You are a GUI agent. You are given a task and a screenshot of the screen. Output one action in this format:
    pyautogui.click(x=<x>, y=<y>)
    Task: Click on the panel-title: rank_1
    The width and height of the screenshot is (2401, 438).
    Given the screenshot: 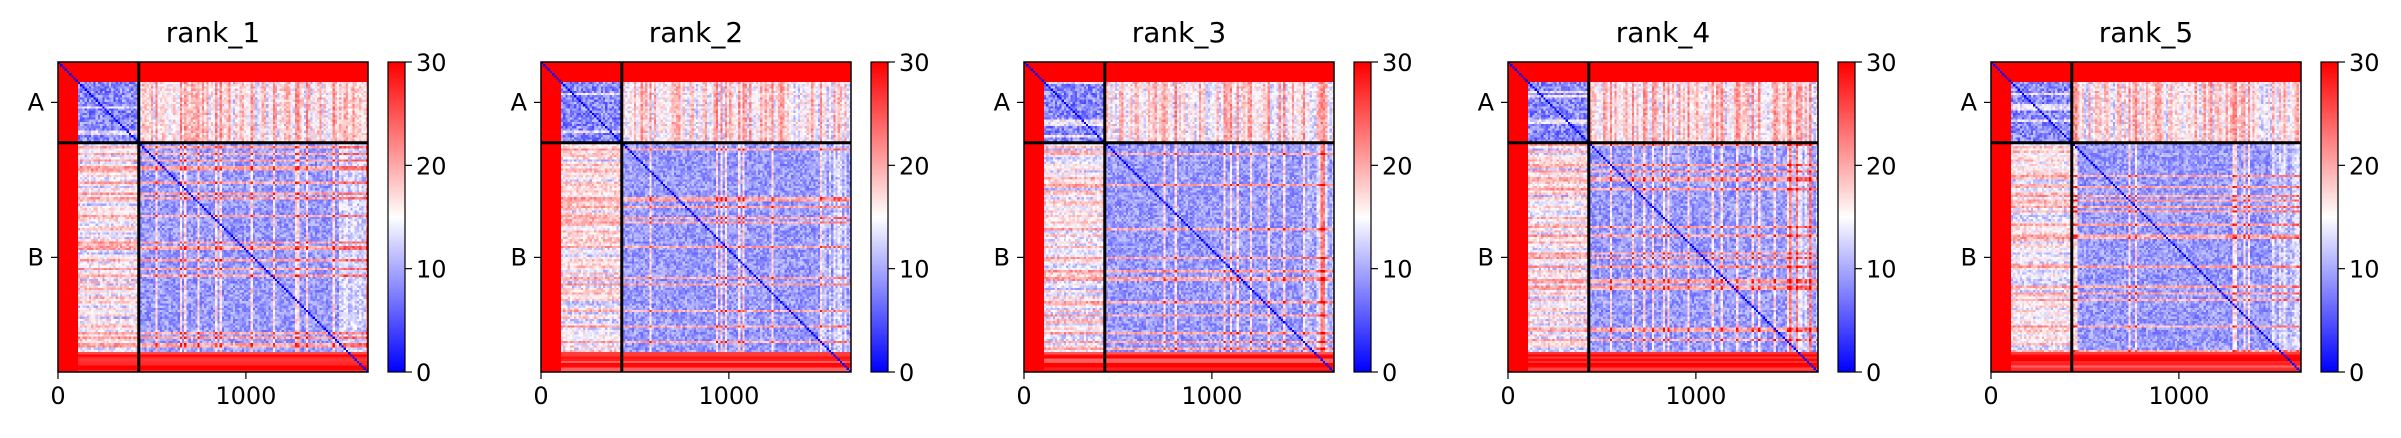 What is the action you would take?
    pyautogui.click(x=213, y=32)
    